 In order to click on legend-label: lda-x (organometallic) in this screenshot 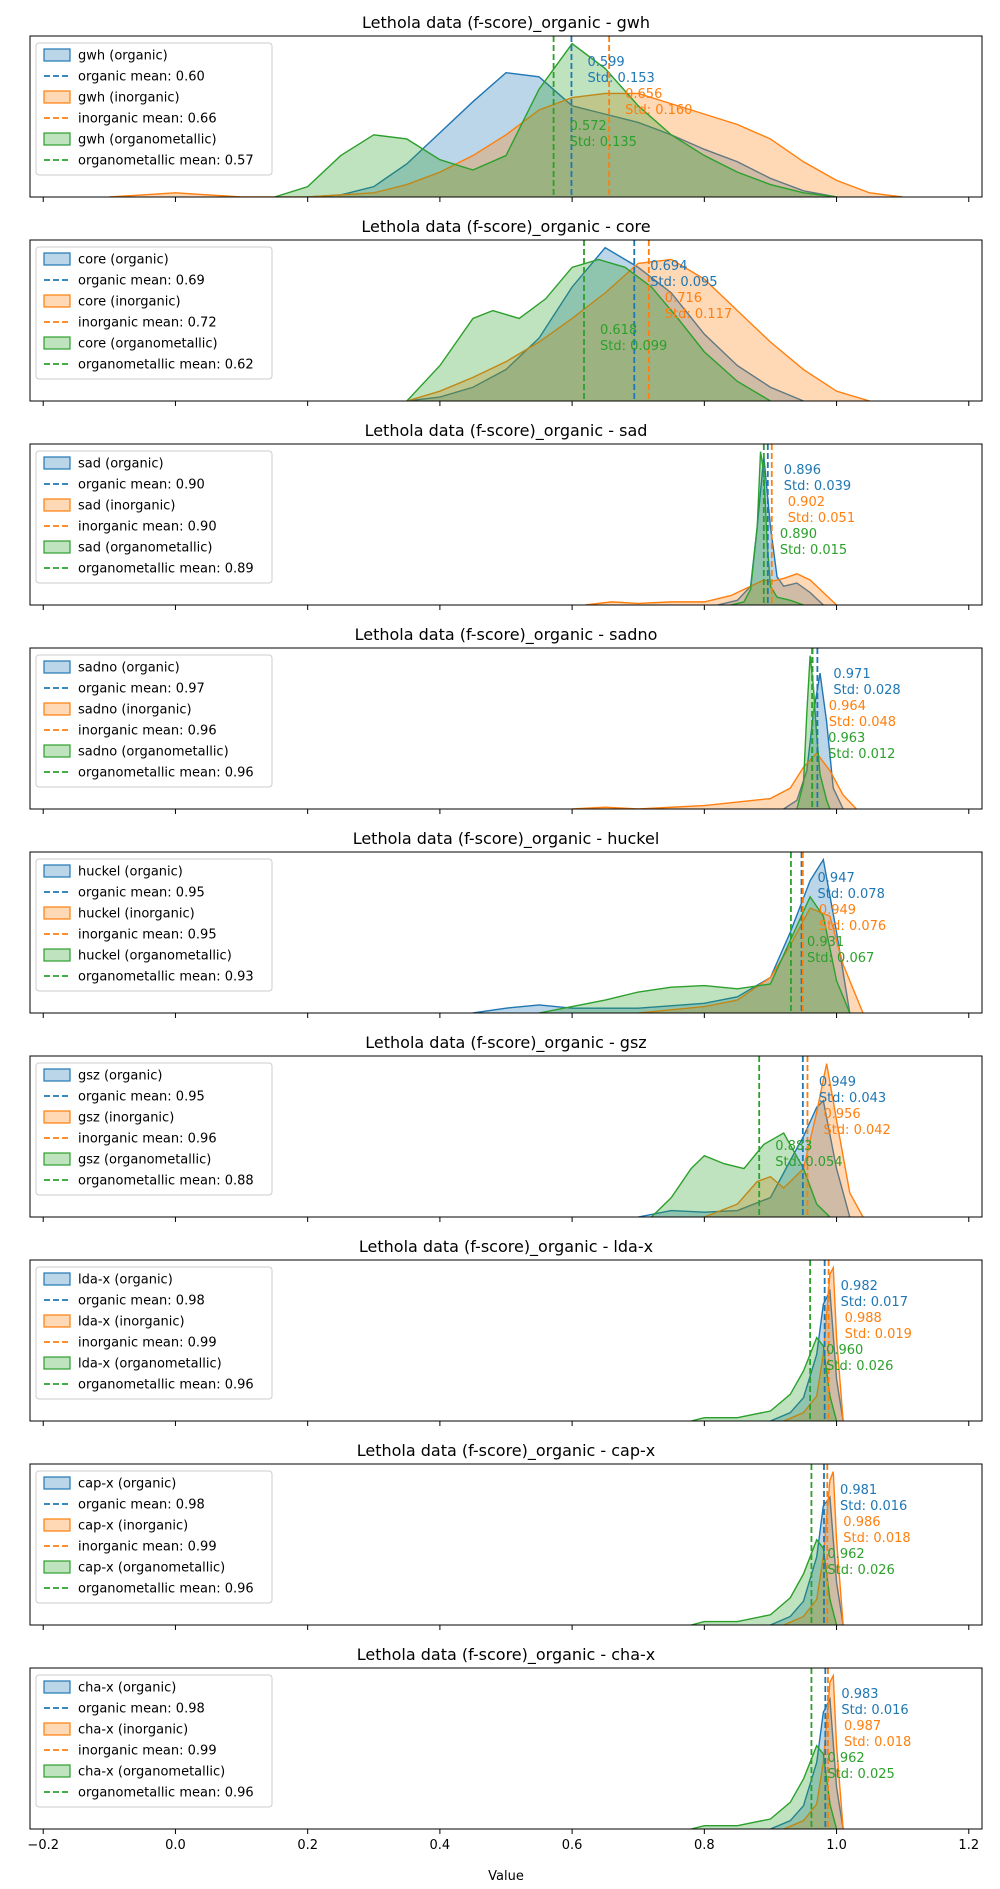, I will do `click(150, 1364)`.